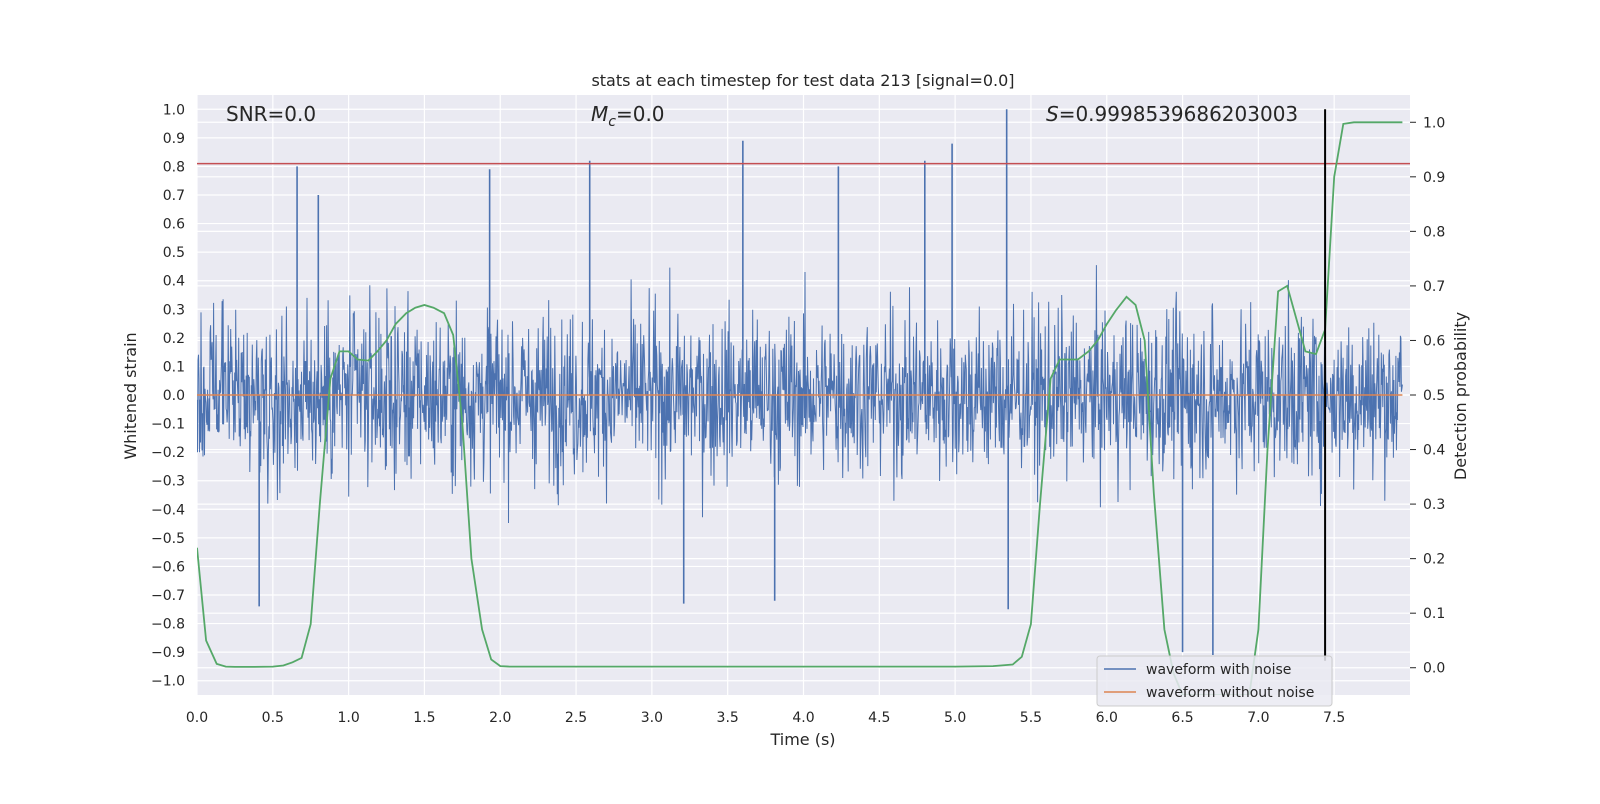 This screenshot has height=804, width=1600. I want to click on y-tick-label-left: 0.8, so click(174, 167).